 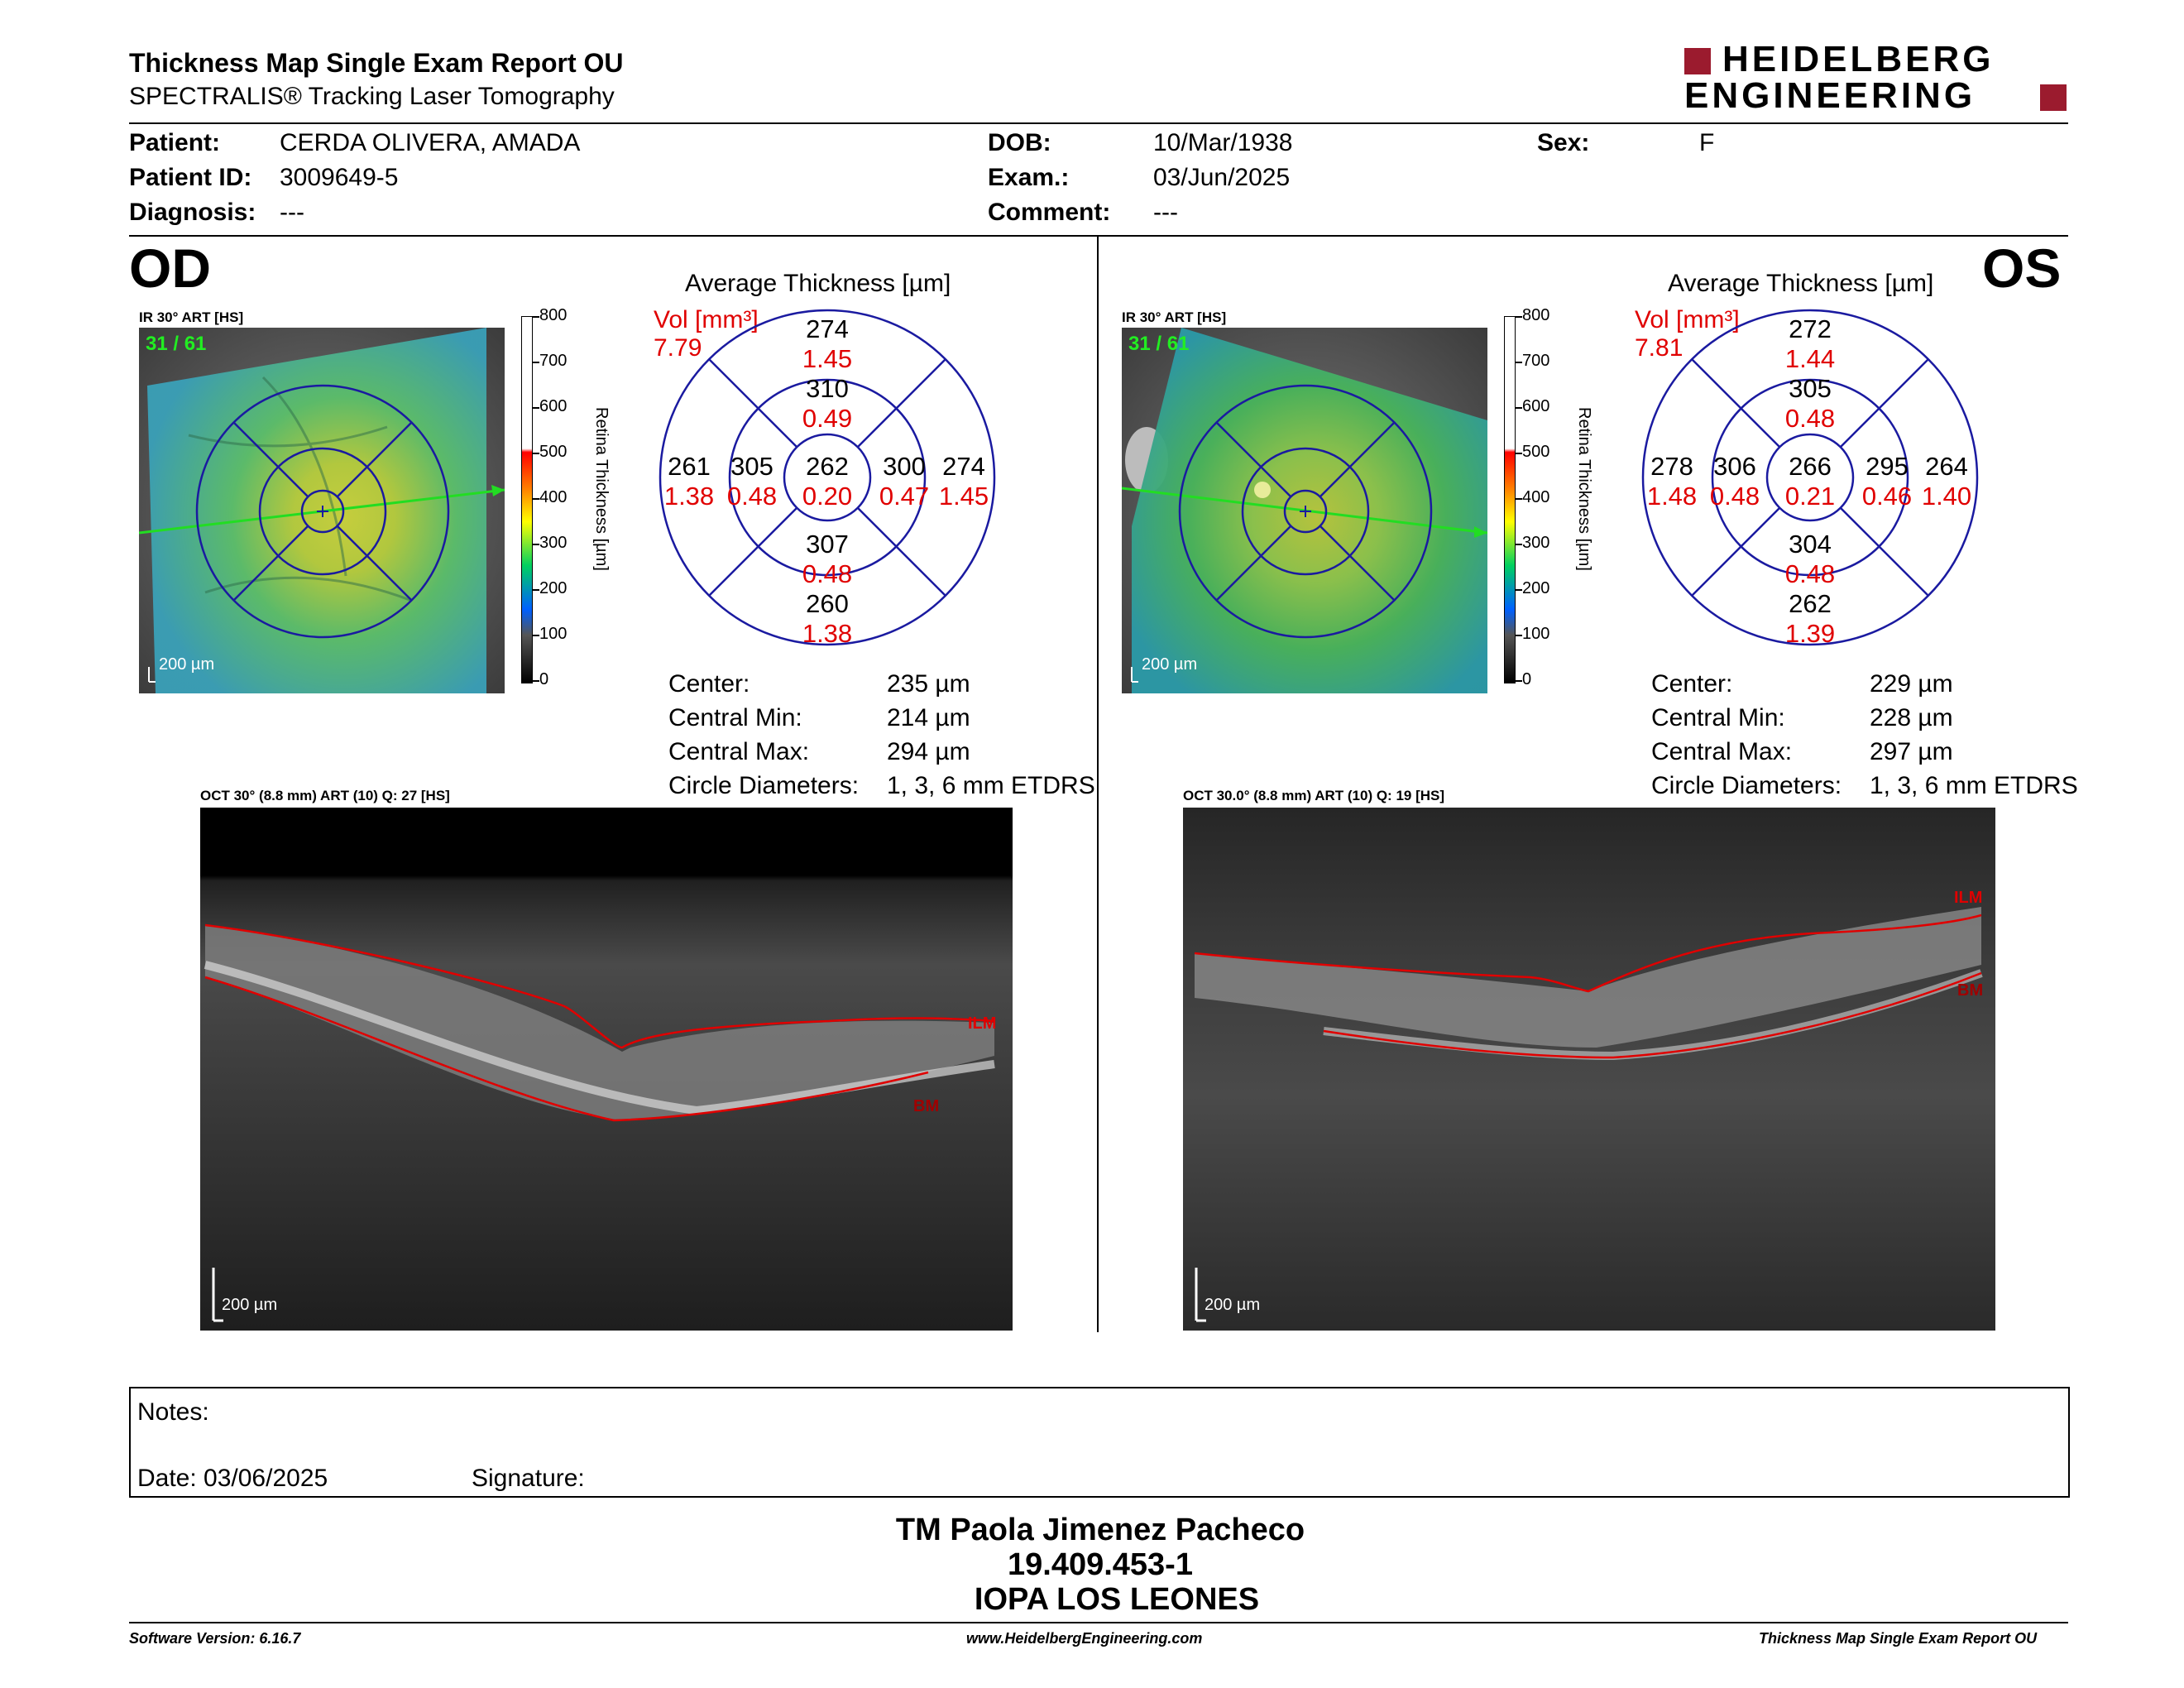 What do you see at coordinates (1687, 319) in the screenshot?
I see `os-vol-label: Vol [mm³]` at bounding box center [1687, 319].